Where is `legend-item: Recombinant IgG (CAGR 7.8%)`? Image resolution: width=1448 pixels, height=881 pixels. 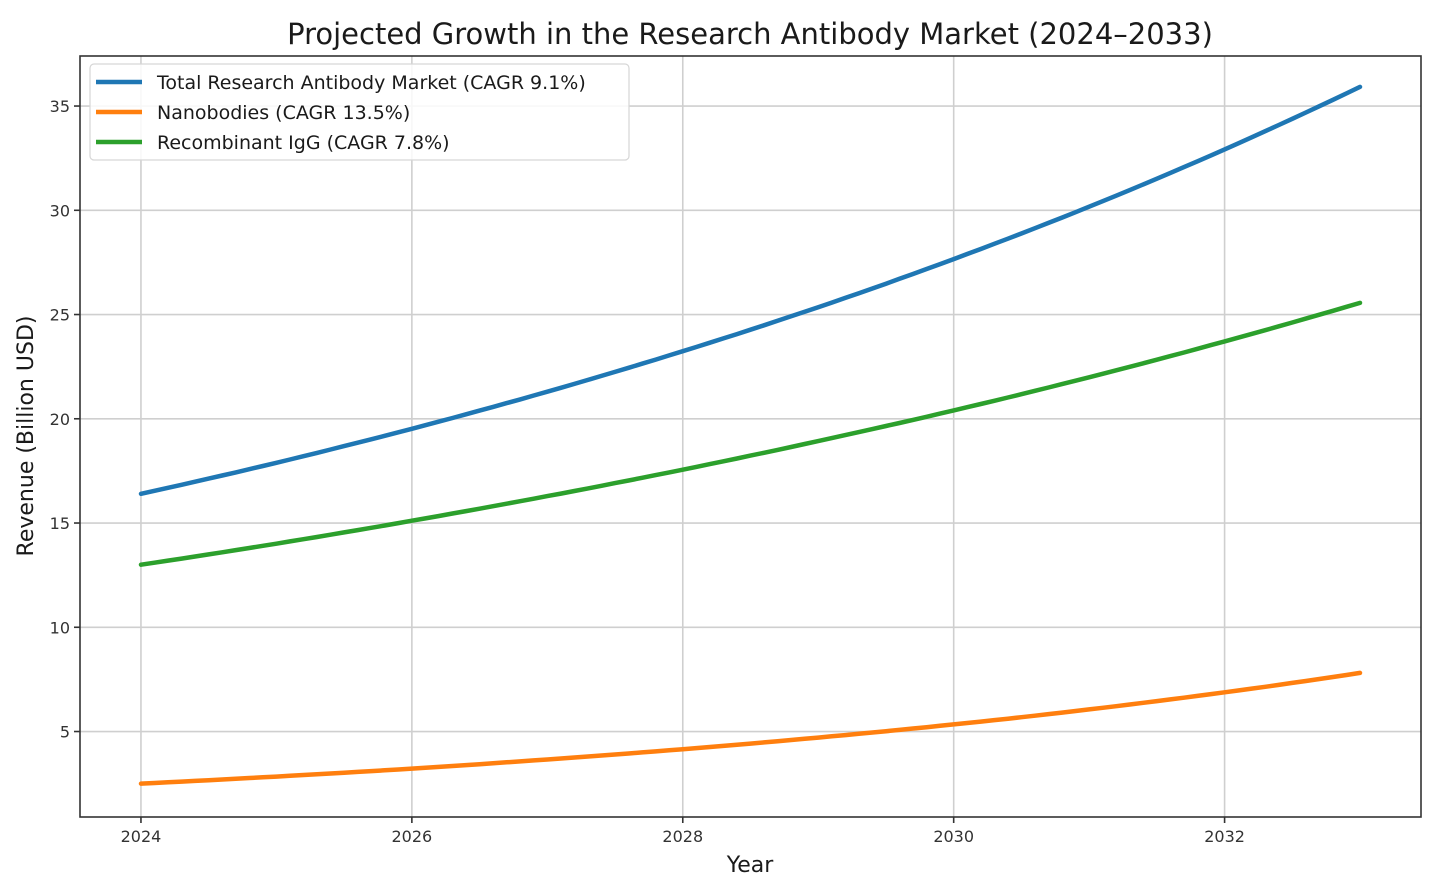 legend-item: Recombinant IgG (CAGR 7.8%) is located at coordinates (273, 143).